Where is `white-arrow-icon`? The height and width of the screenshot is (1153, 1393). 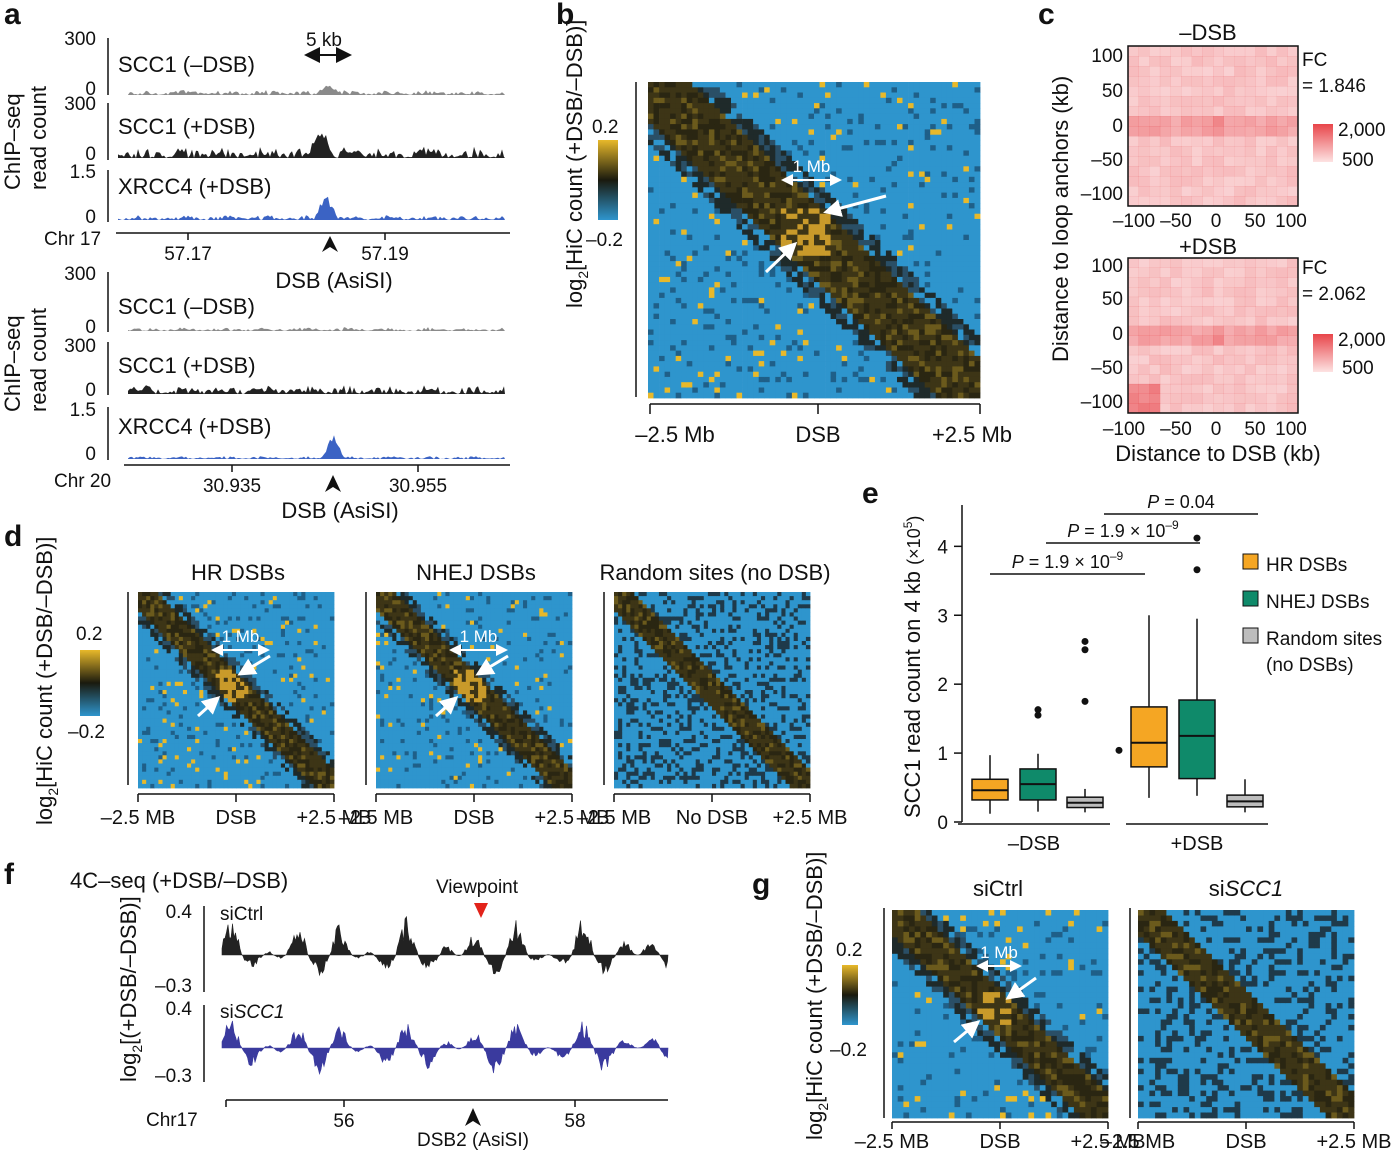 white-arrow-icon is located at coordinates (1021, 988).